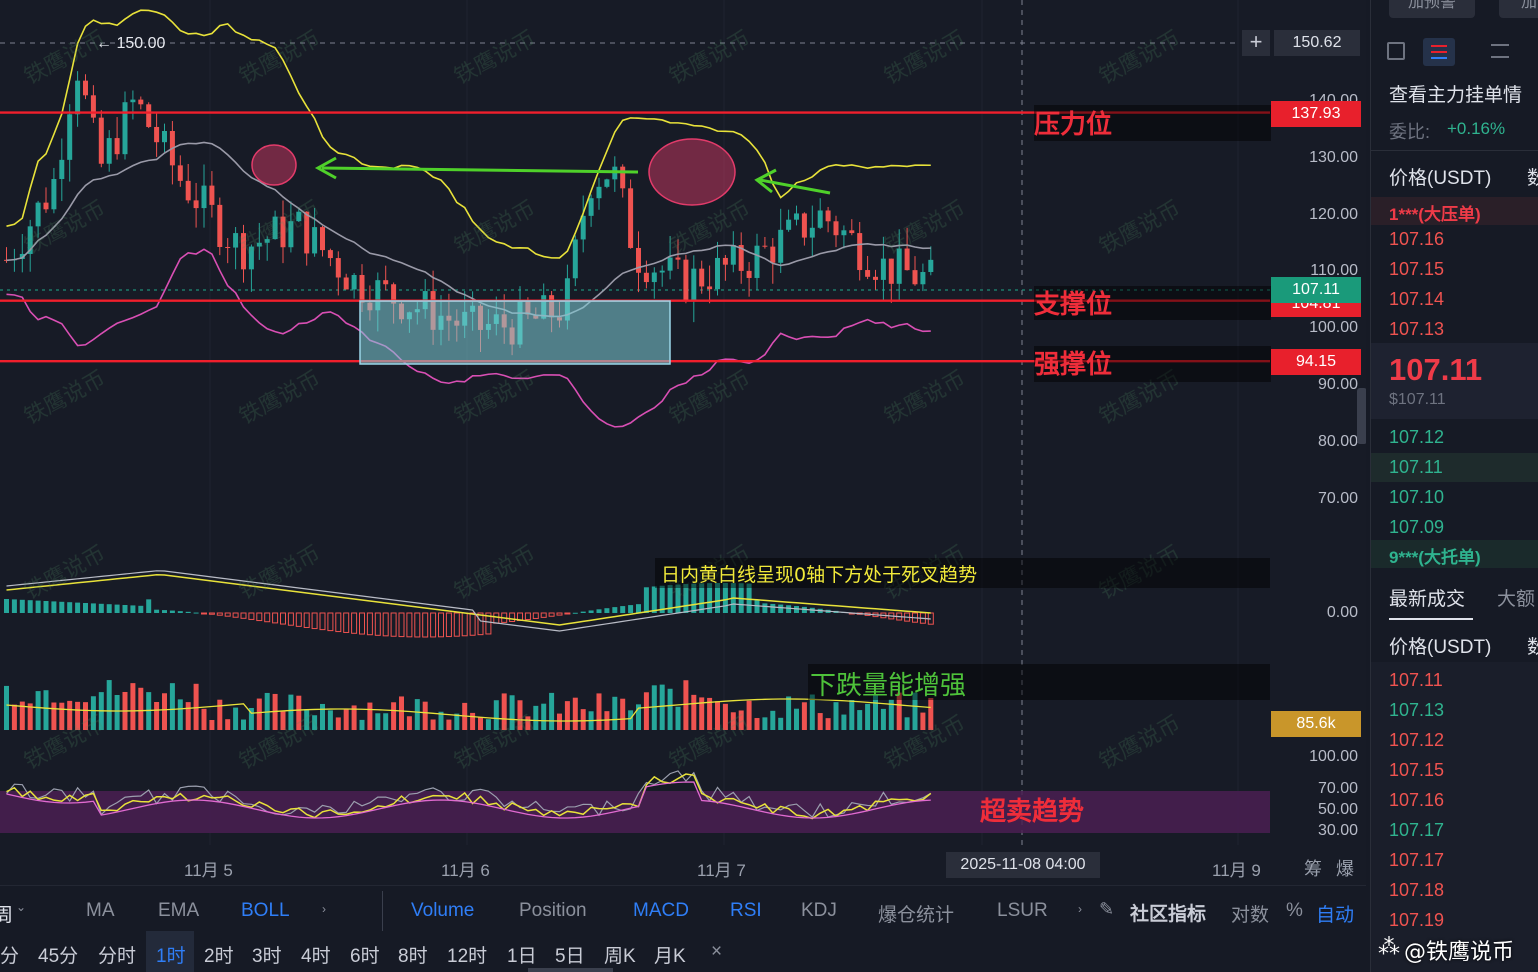  What do you see at coordinates (179, 910) in the screenshot?
I see `indicator-ema: EMA` at bounding box center [179, 910].